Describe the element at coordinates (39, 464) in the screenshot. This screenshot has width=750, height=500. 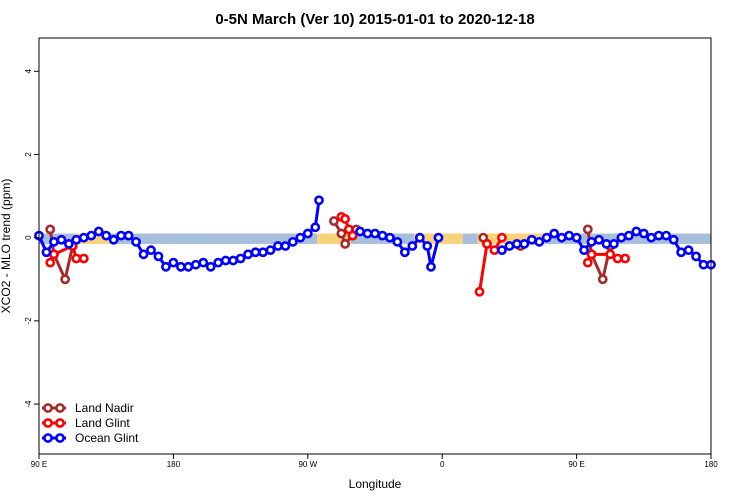
I see `x-tick-label: 90 E` at that location.